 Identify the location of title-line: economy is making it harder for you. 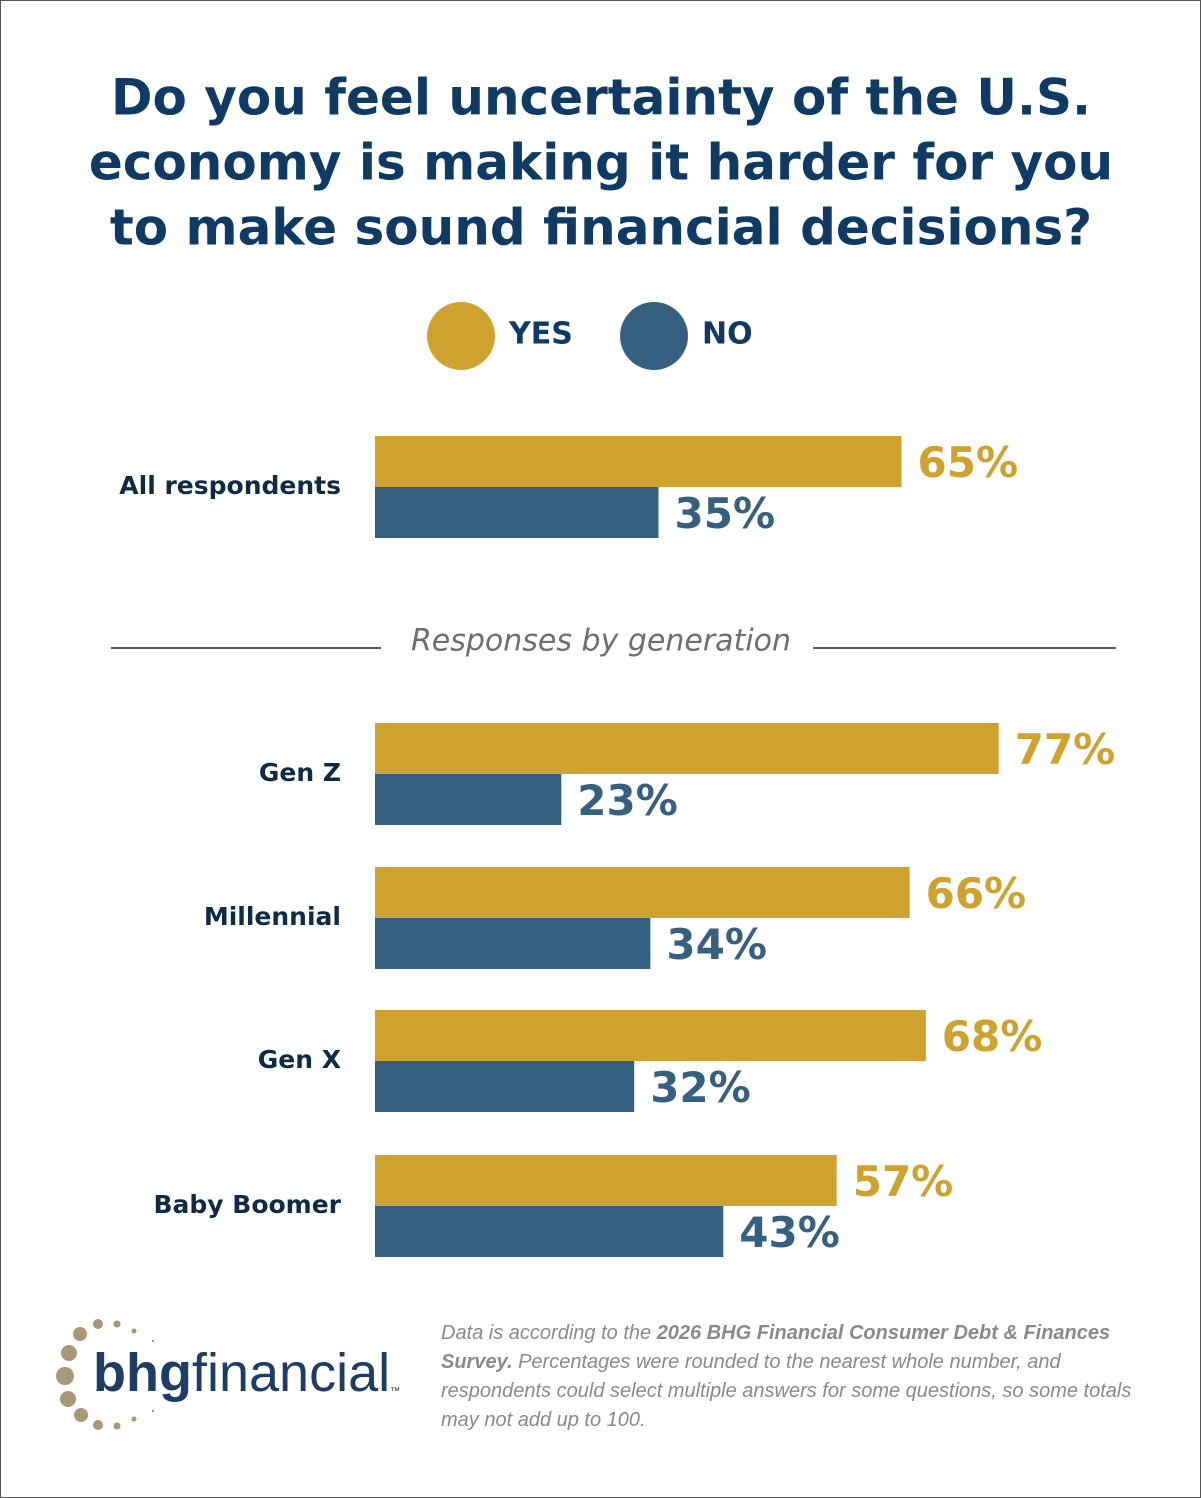
(601, 163).